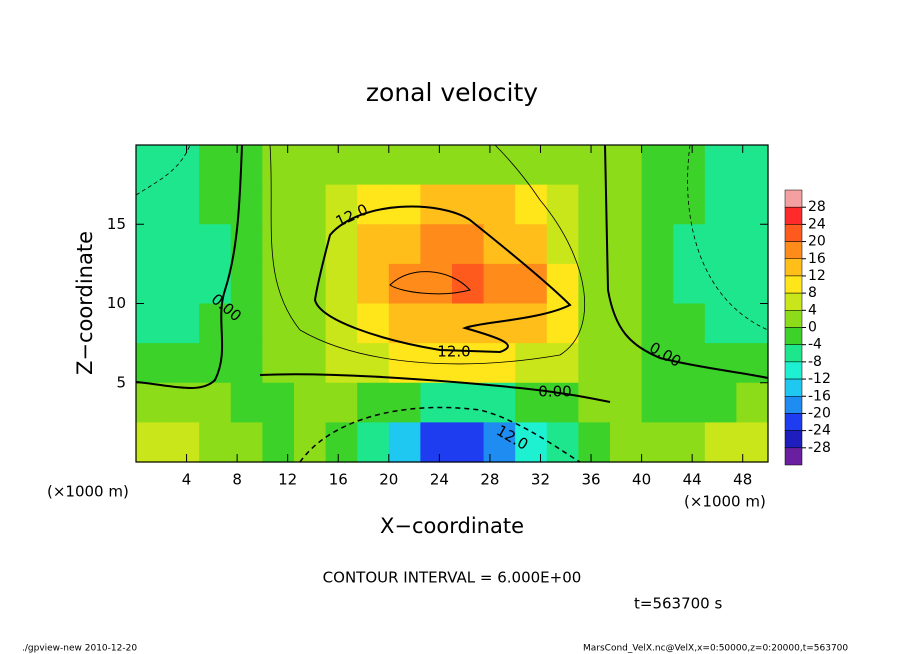  What do you see at coordinates (554, 392) in the screenshot?
I see `contour-label: 0.00` at bounding box center [554, 392].